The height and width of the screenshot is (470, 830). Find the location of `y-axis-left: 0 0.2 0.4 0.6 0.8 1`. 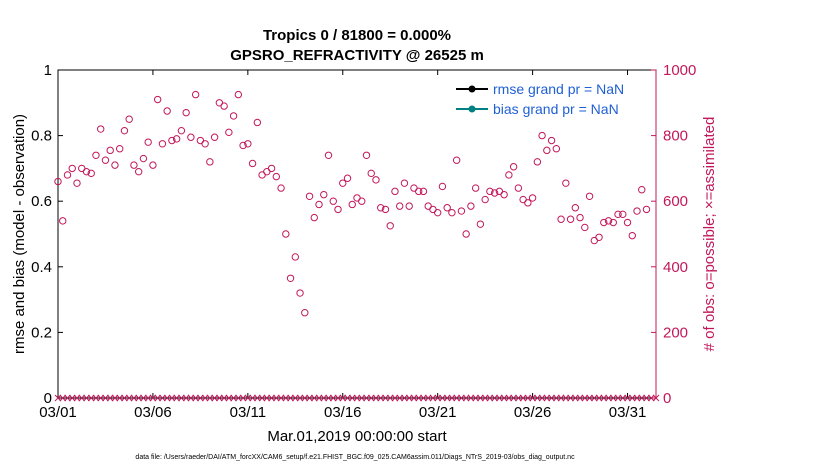

y-axis-left: 0 0.2 0.4 0.6 0.8 1 is located at coordinates (47, 234).